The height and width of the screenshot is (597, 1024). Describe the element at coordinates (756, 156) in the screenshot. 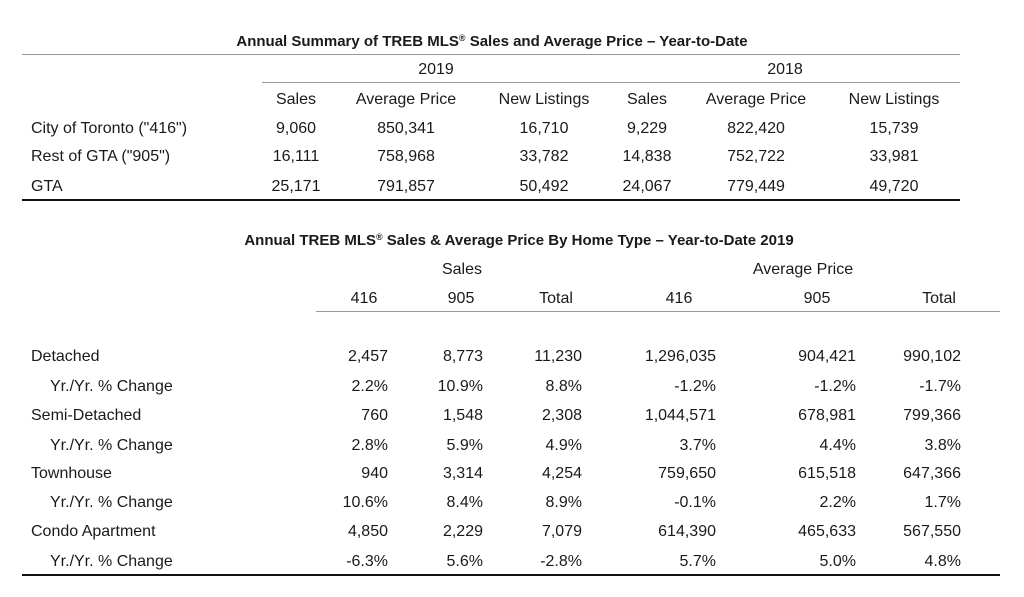

I see `table-cell: 752,722` at that location.